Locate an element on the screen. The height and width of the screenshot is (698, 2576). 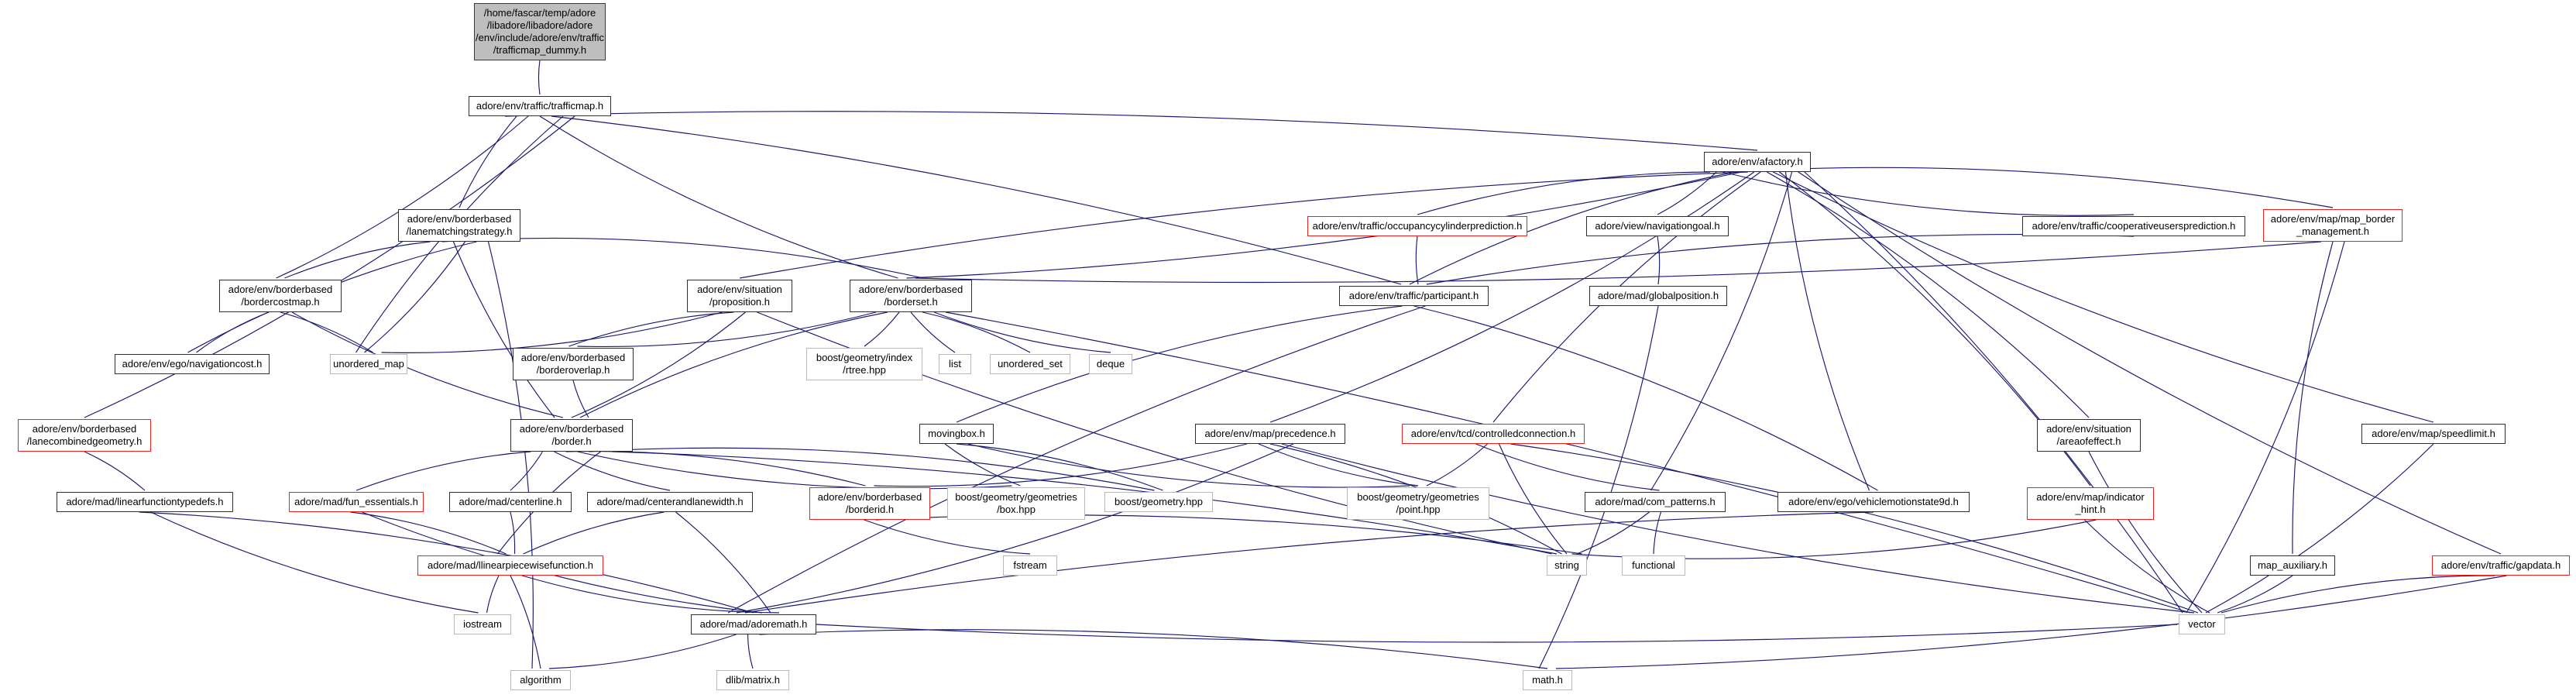
edge-border-fun_essentials is located at coordinates (443, 471).